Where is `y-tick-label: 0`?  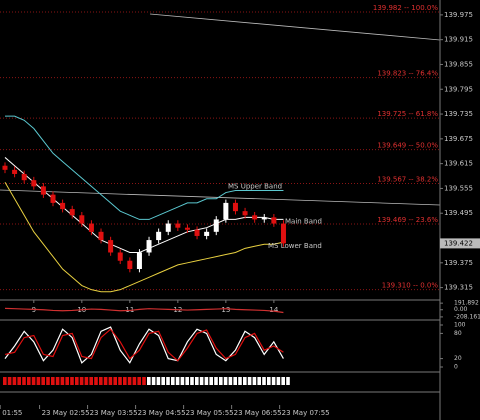 y-tick-label: 0 is located at coordinates (456, 367).